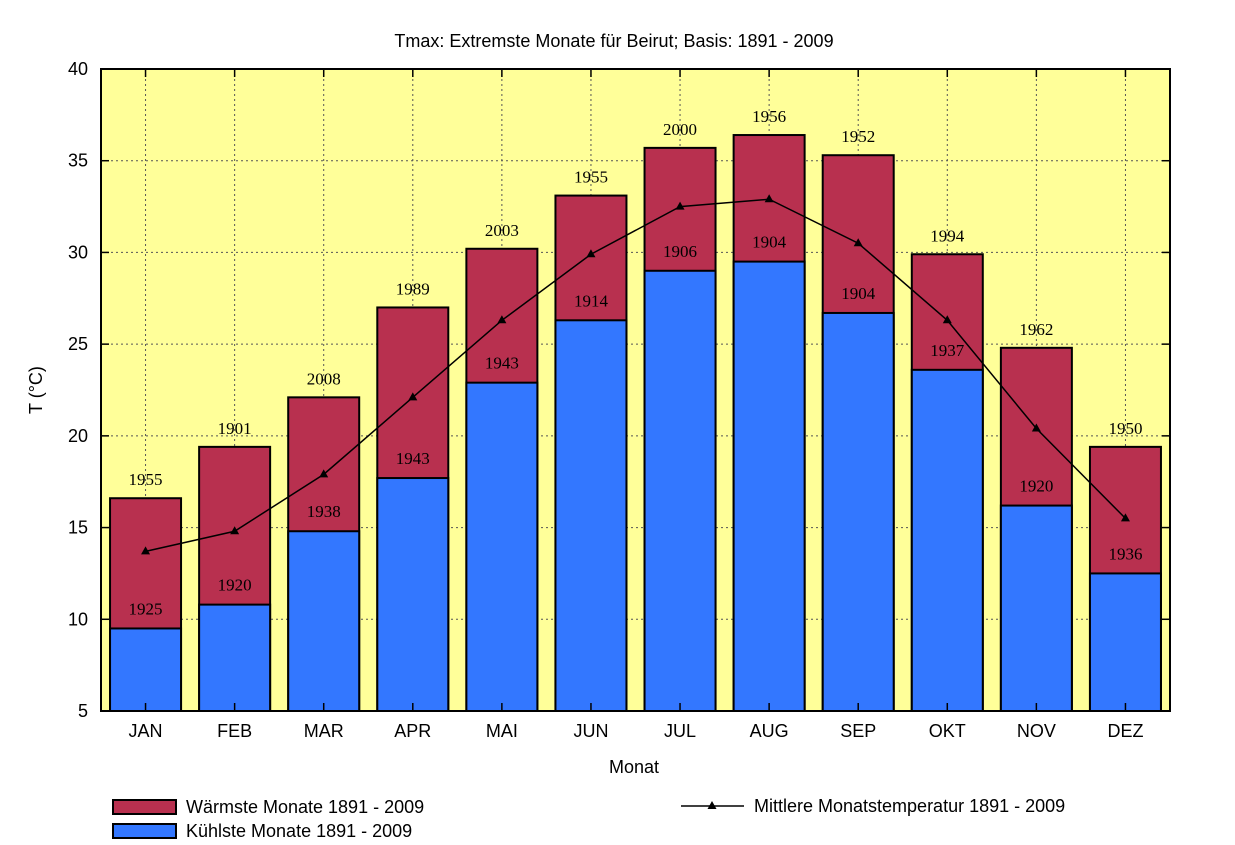 The width and height of the screenshot is (1235, 845). What do you see at coordinates (235, 658) in the screenshot?
I see `bar-coolest-feb` at bounding box center [235, 658].